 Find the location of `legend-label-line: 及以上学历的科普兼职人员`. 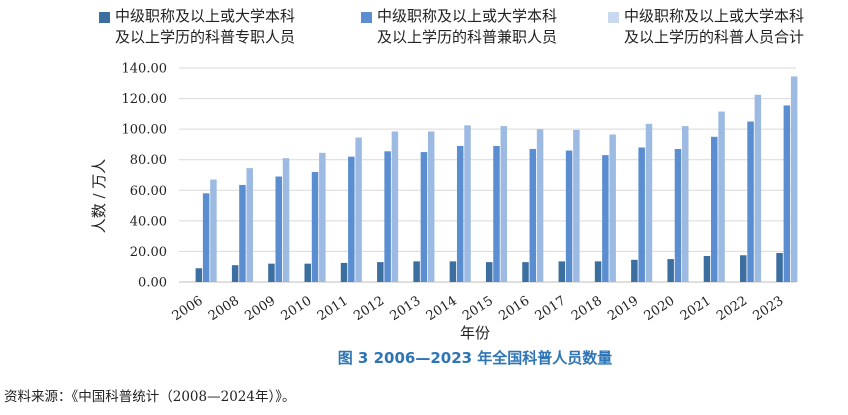

legend-label-line: 及以上学历的科普兼职人员 is located at coordinates (467, 37).